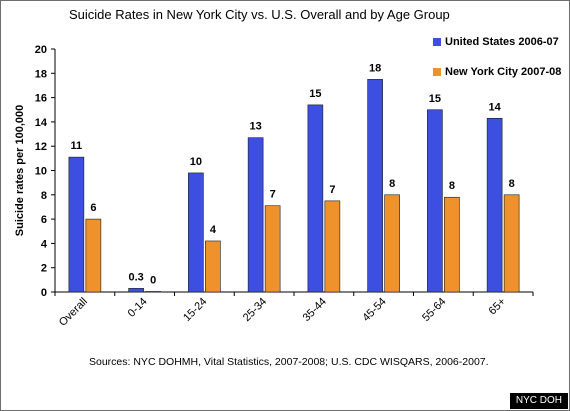  Describe the element at coordinates (434, 310) in the screenshot. I see `x-tick-label: 55-64` at that location.